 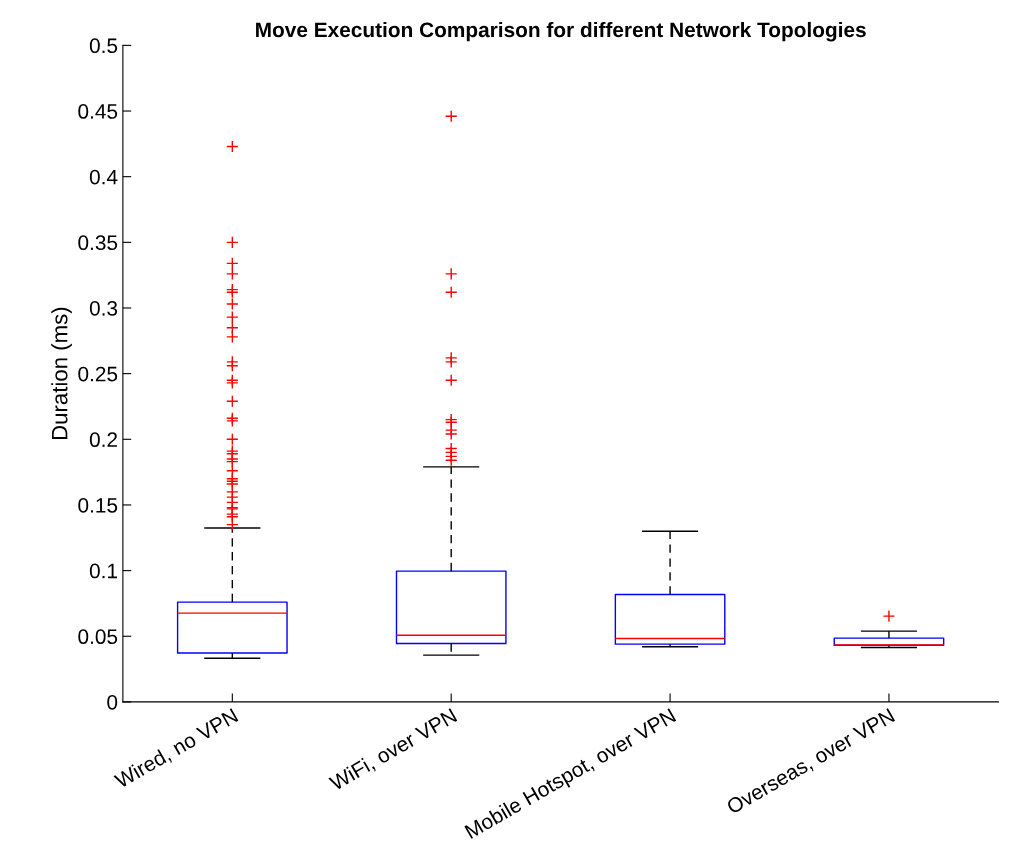 I want to click on y-tick-label: 0.25, so click(x=98, y=374).